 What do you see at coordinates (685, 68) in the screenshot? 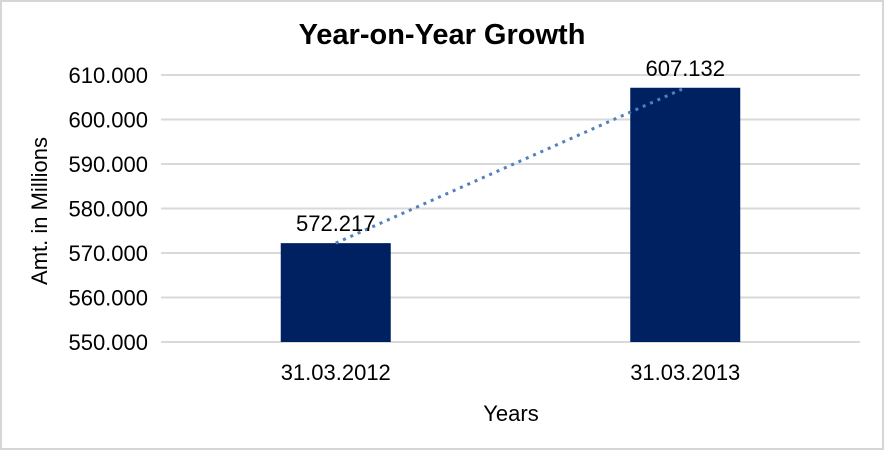
I see `bar-value-label: 607.132` at bounding box center [685, 68].